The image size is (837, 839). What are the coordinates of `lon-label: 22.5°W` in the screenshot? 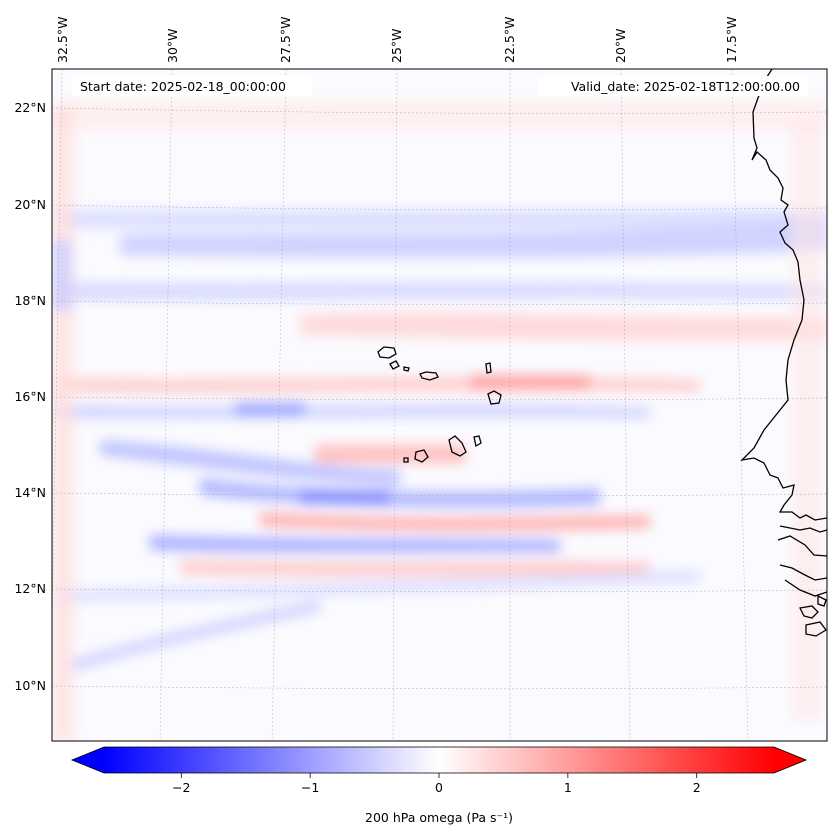 It's located at (509, 40).